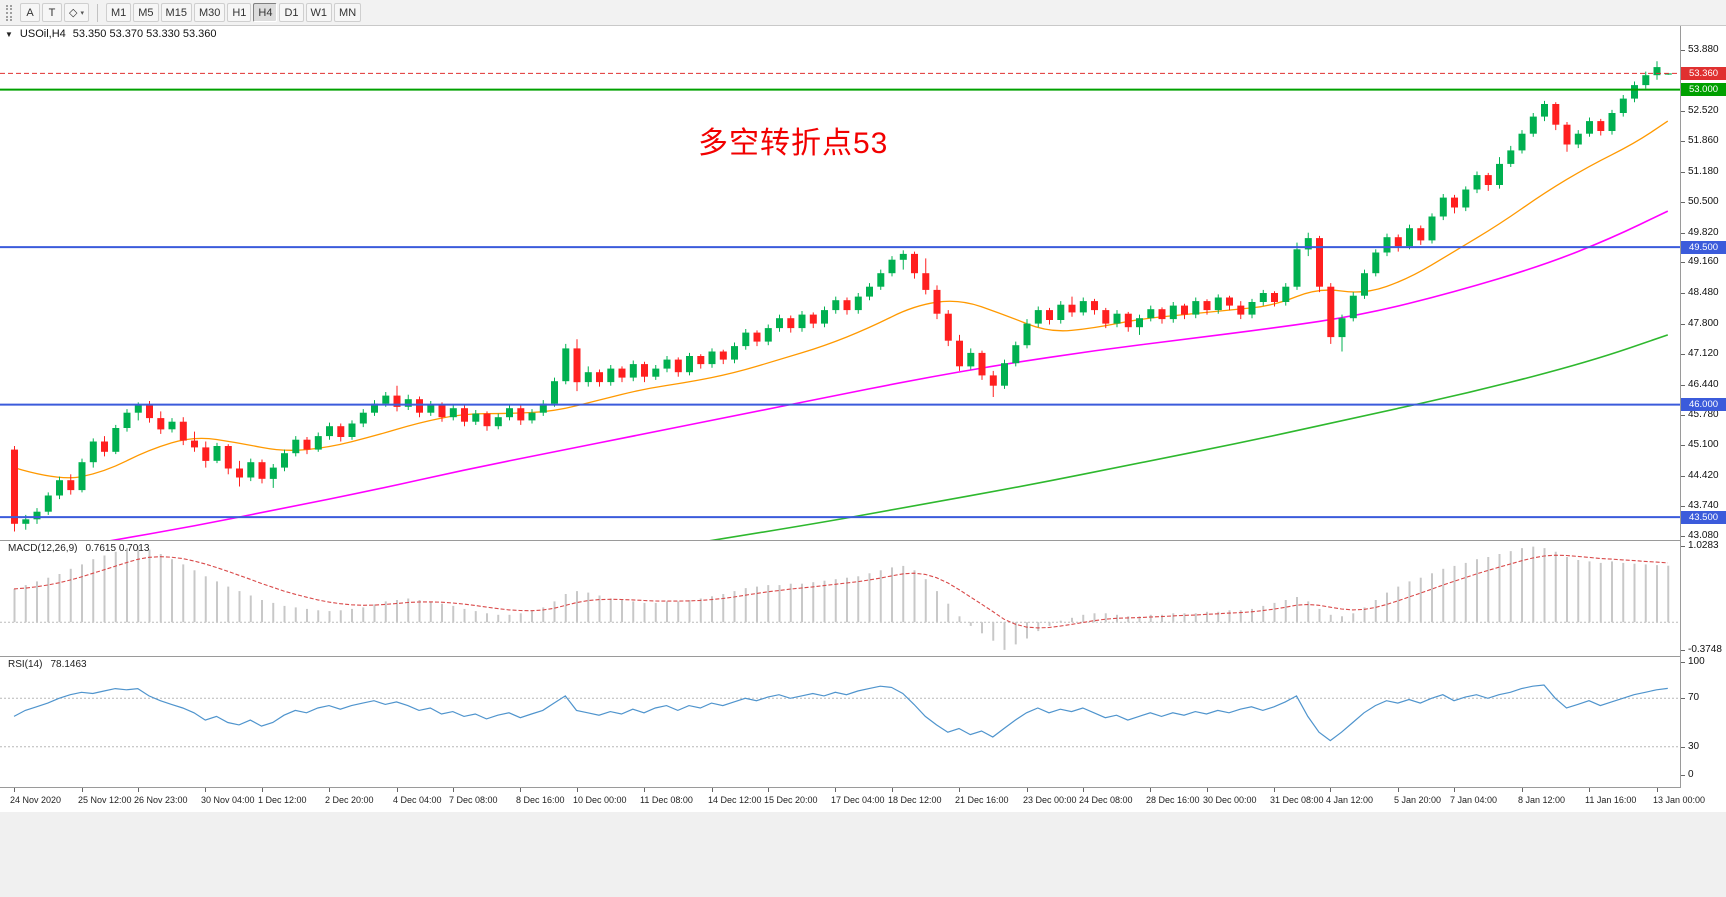 This screenshot has width=1726, height=897. What do you see at coordinates (111, 34) in the screenshot?
I see `chart-header: ▼ USOil,H4 53.350 53.370 53.330 53.360` at bounding box center [111, 34].